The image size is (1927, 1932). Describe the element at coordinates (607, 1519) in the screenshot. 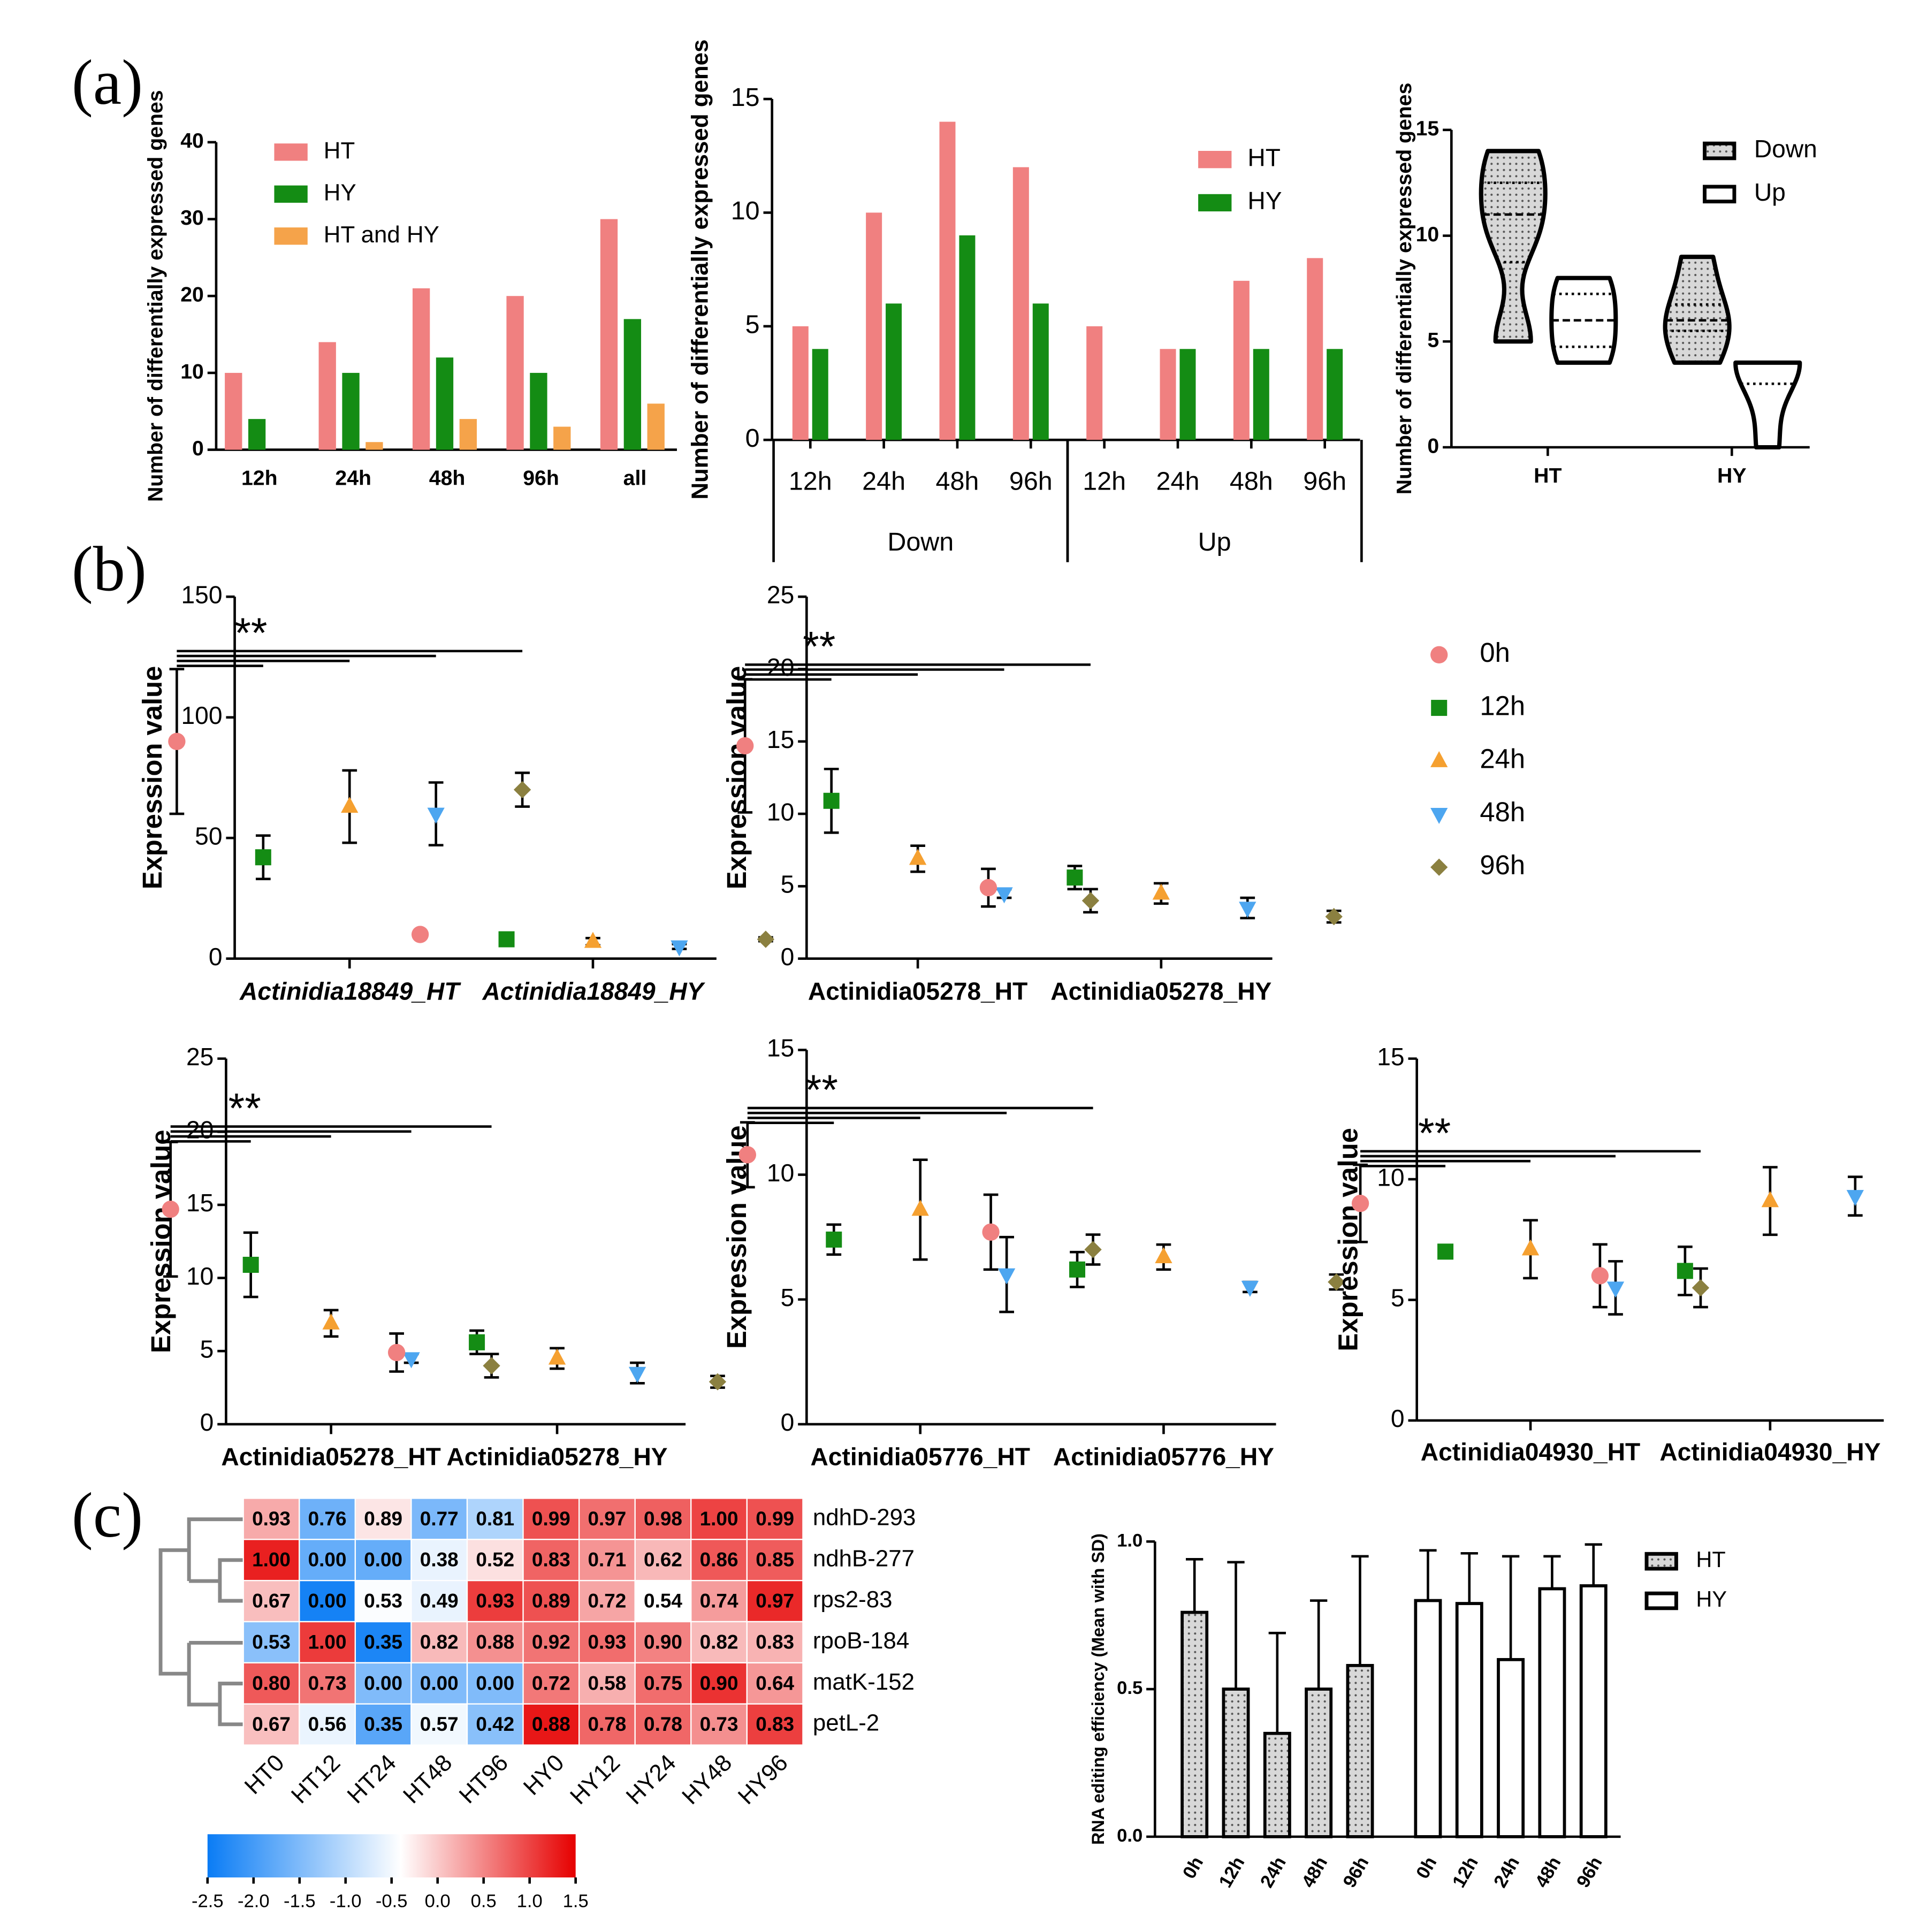

I see `cell-label: 0.97` at that location.